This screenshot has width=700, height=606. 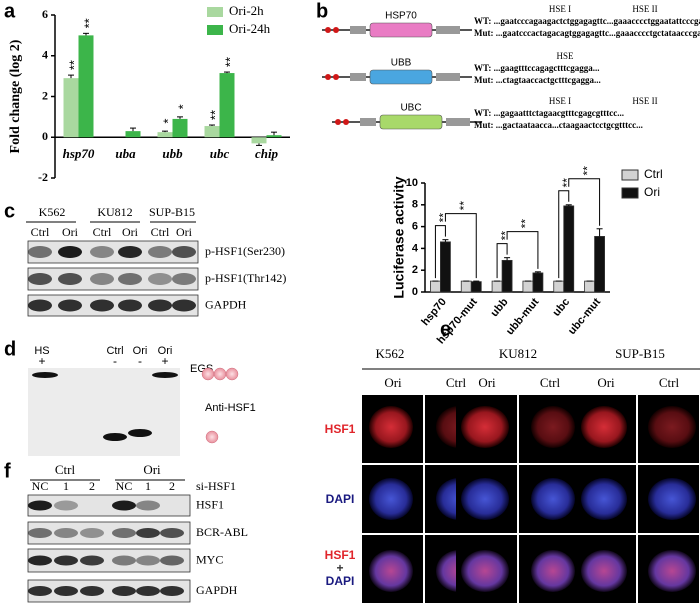 What do you see at coordinates (336, 77) in the screenshot?
I see `hse-site` at bounding box center [336, 77].